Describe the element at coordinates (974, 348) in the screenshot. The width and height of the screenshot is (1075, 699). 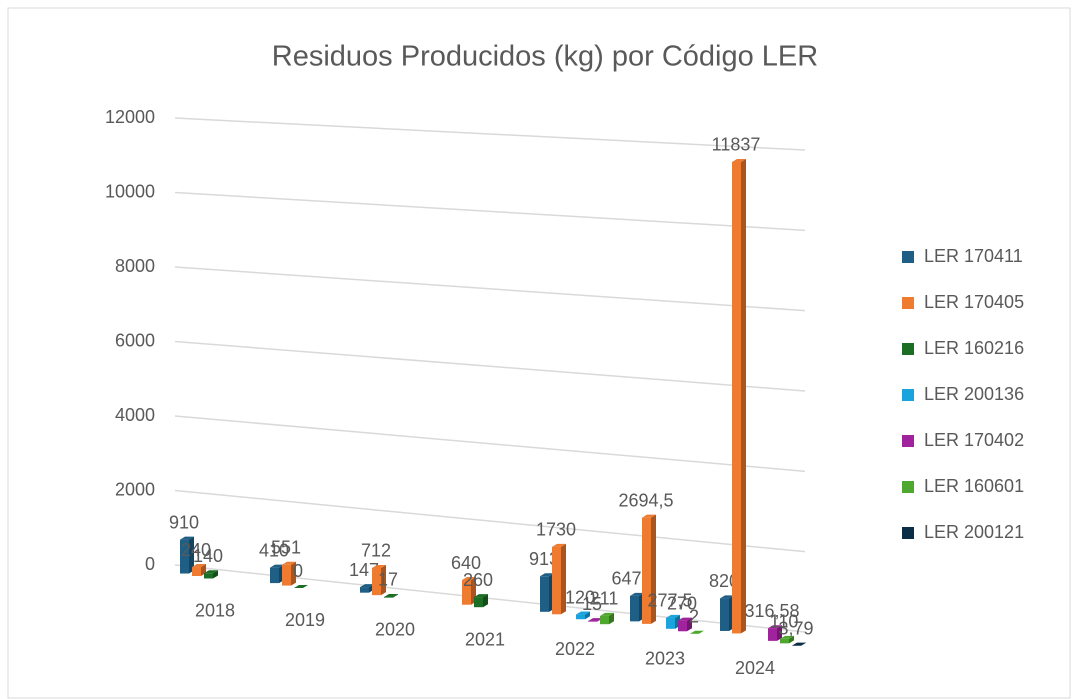
I see `legend-label: LER 160216` at that location.